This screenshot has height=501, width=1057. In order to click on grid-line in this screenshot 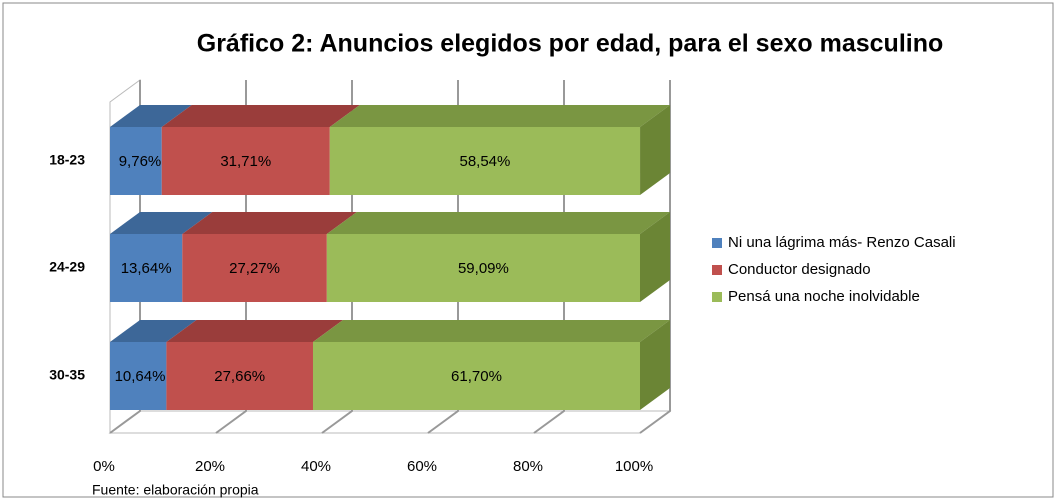, I will do `click(655, 257)`.